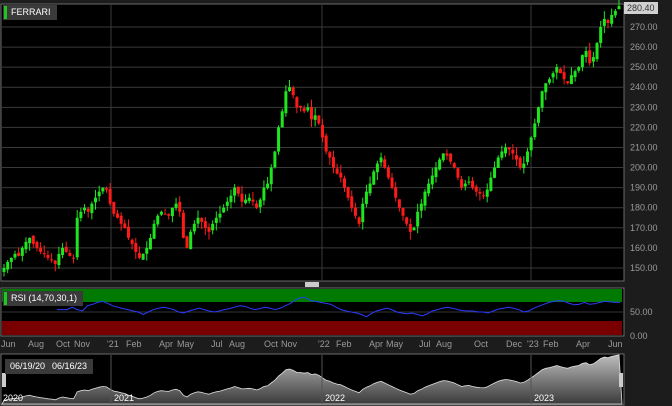 The width and height of the screenshot is (672, 406). I want to click on date-tick-label: '22, so click(324, 344).